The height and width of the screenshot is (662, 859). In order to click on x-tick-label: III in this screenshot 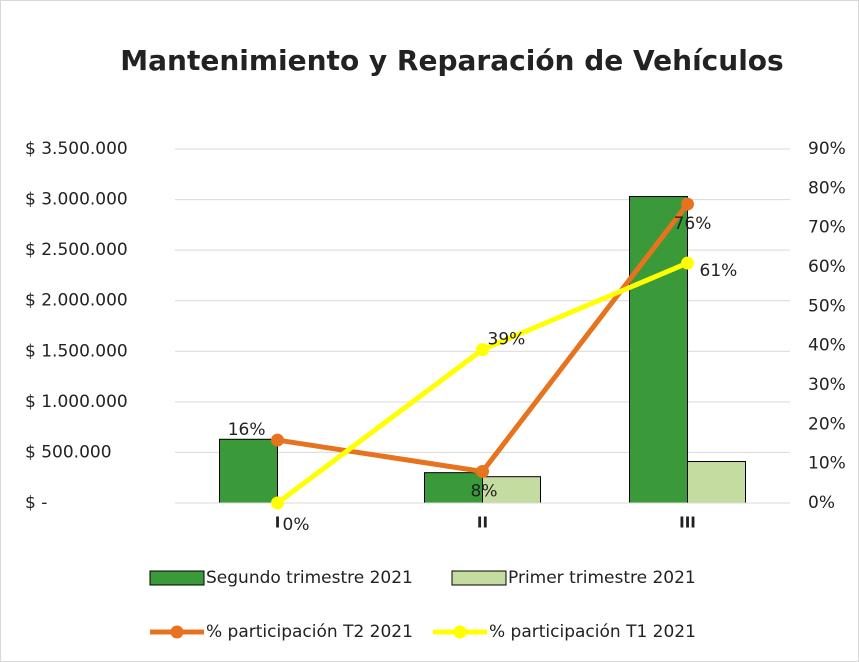, I will do `click(687, 523)`.